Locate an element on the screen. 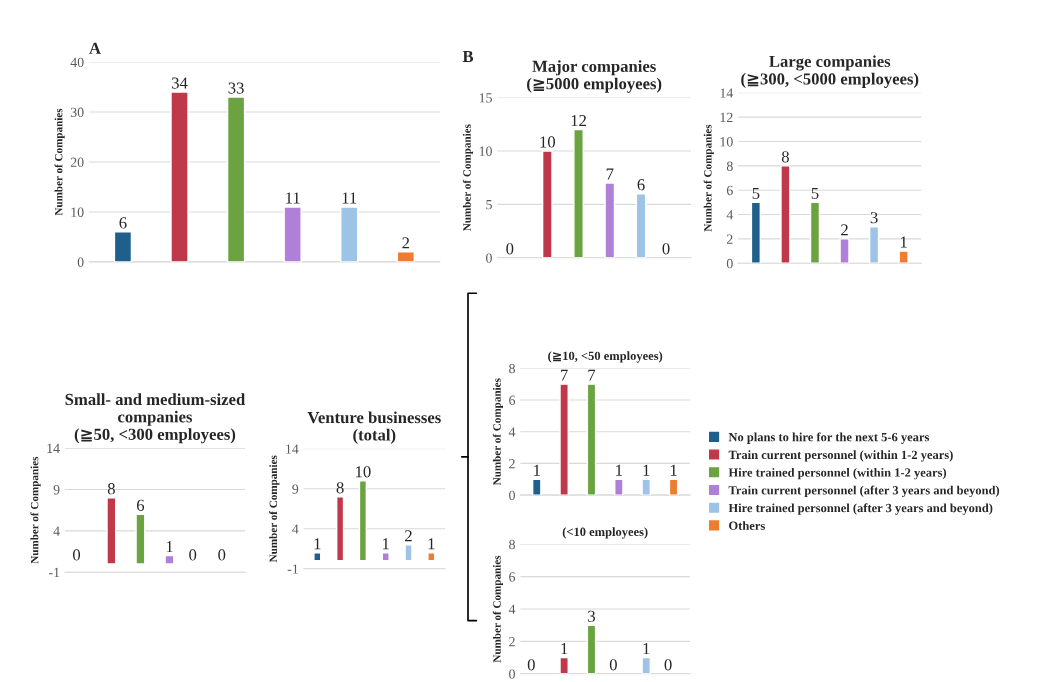  chart-title: (≧10, <50 employees) is located at coordinates (605, 357).